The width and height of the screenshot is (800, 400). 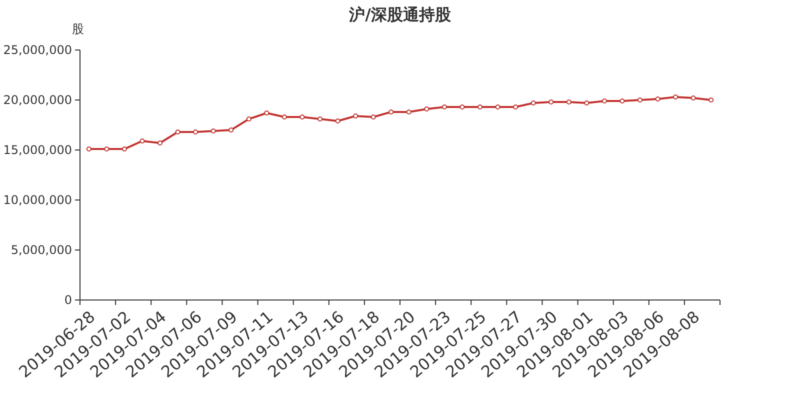 What do you see at coordinates (37, 100) in the screenshot?
I see `y-tick-label: 20,000,000` at bounding box center [37, 100].